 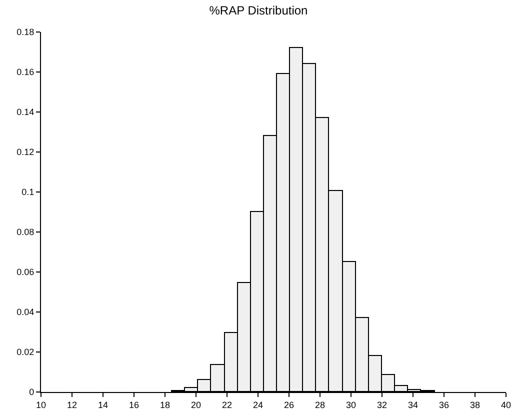 What do you see at coordinates (25, 272) in the screenshot?
I see `y-tick-label: 0.06` at bounding box center [25, 272].